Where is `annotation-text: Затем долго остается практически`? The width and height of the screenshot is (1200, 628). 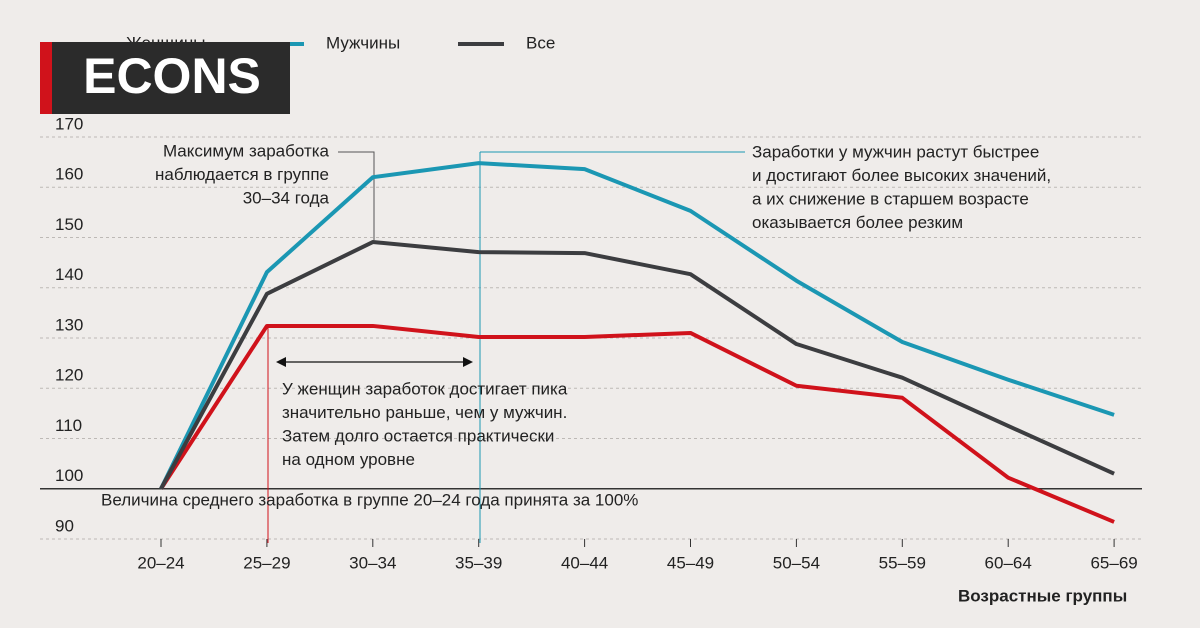 annotation-text: Затем долго остается практически is located at coordinates (418, 435).